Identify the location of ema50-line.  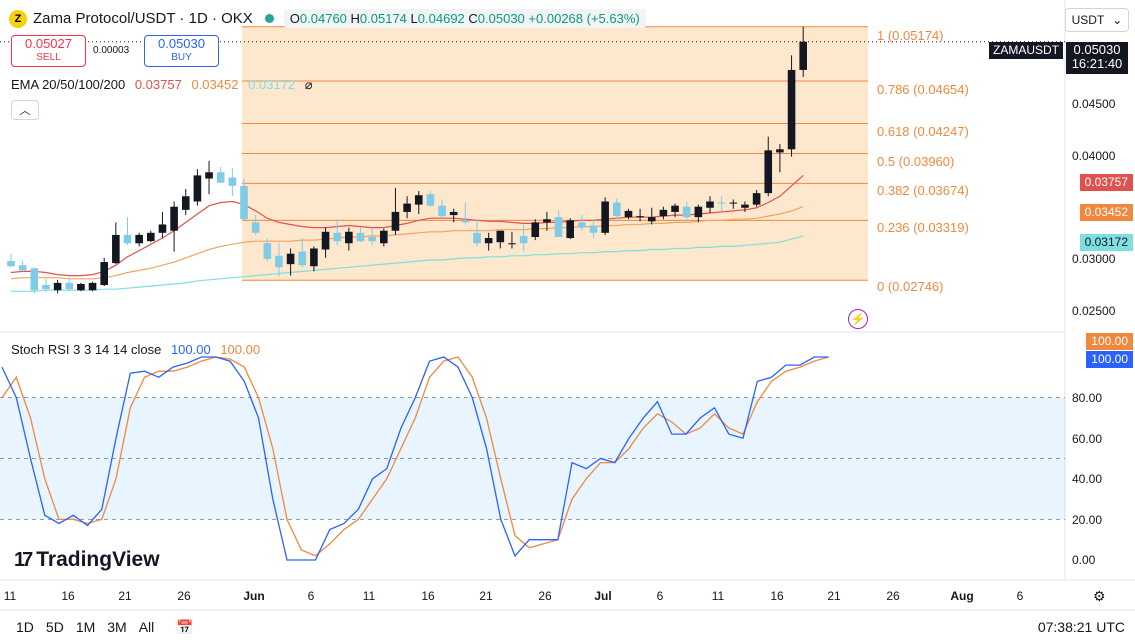
(407, 243).